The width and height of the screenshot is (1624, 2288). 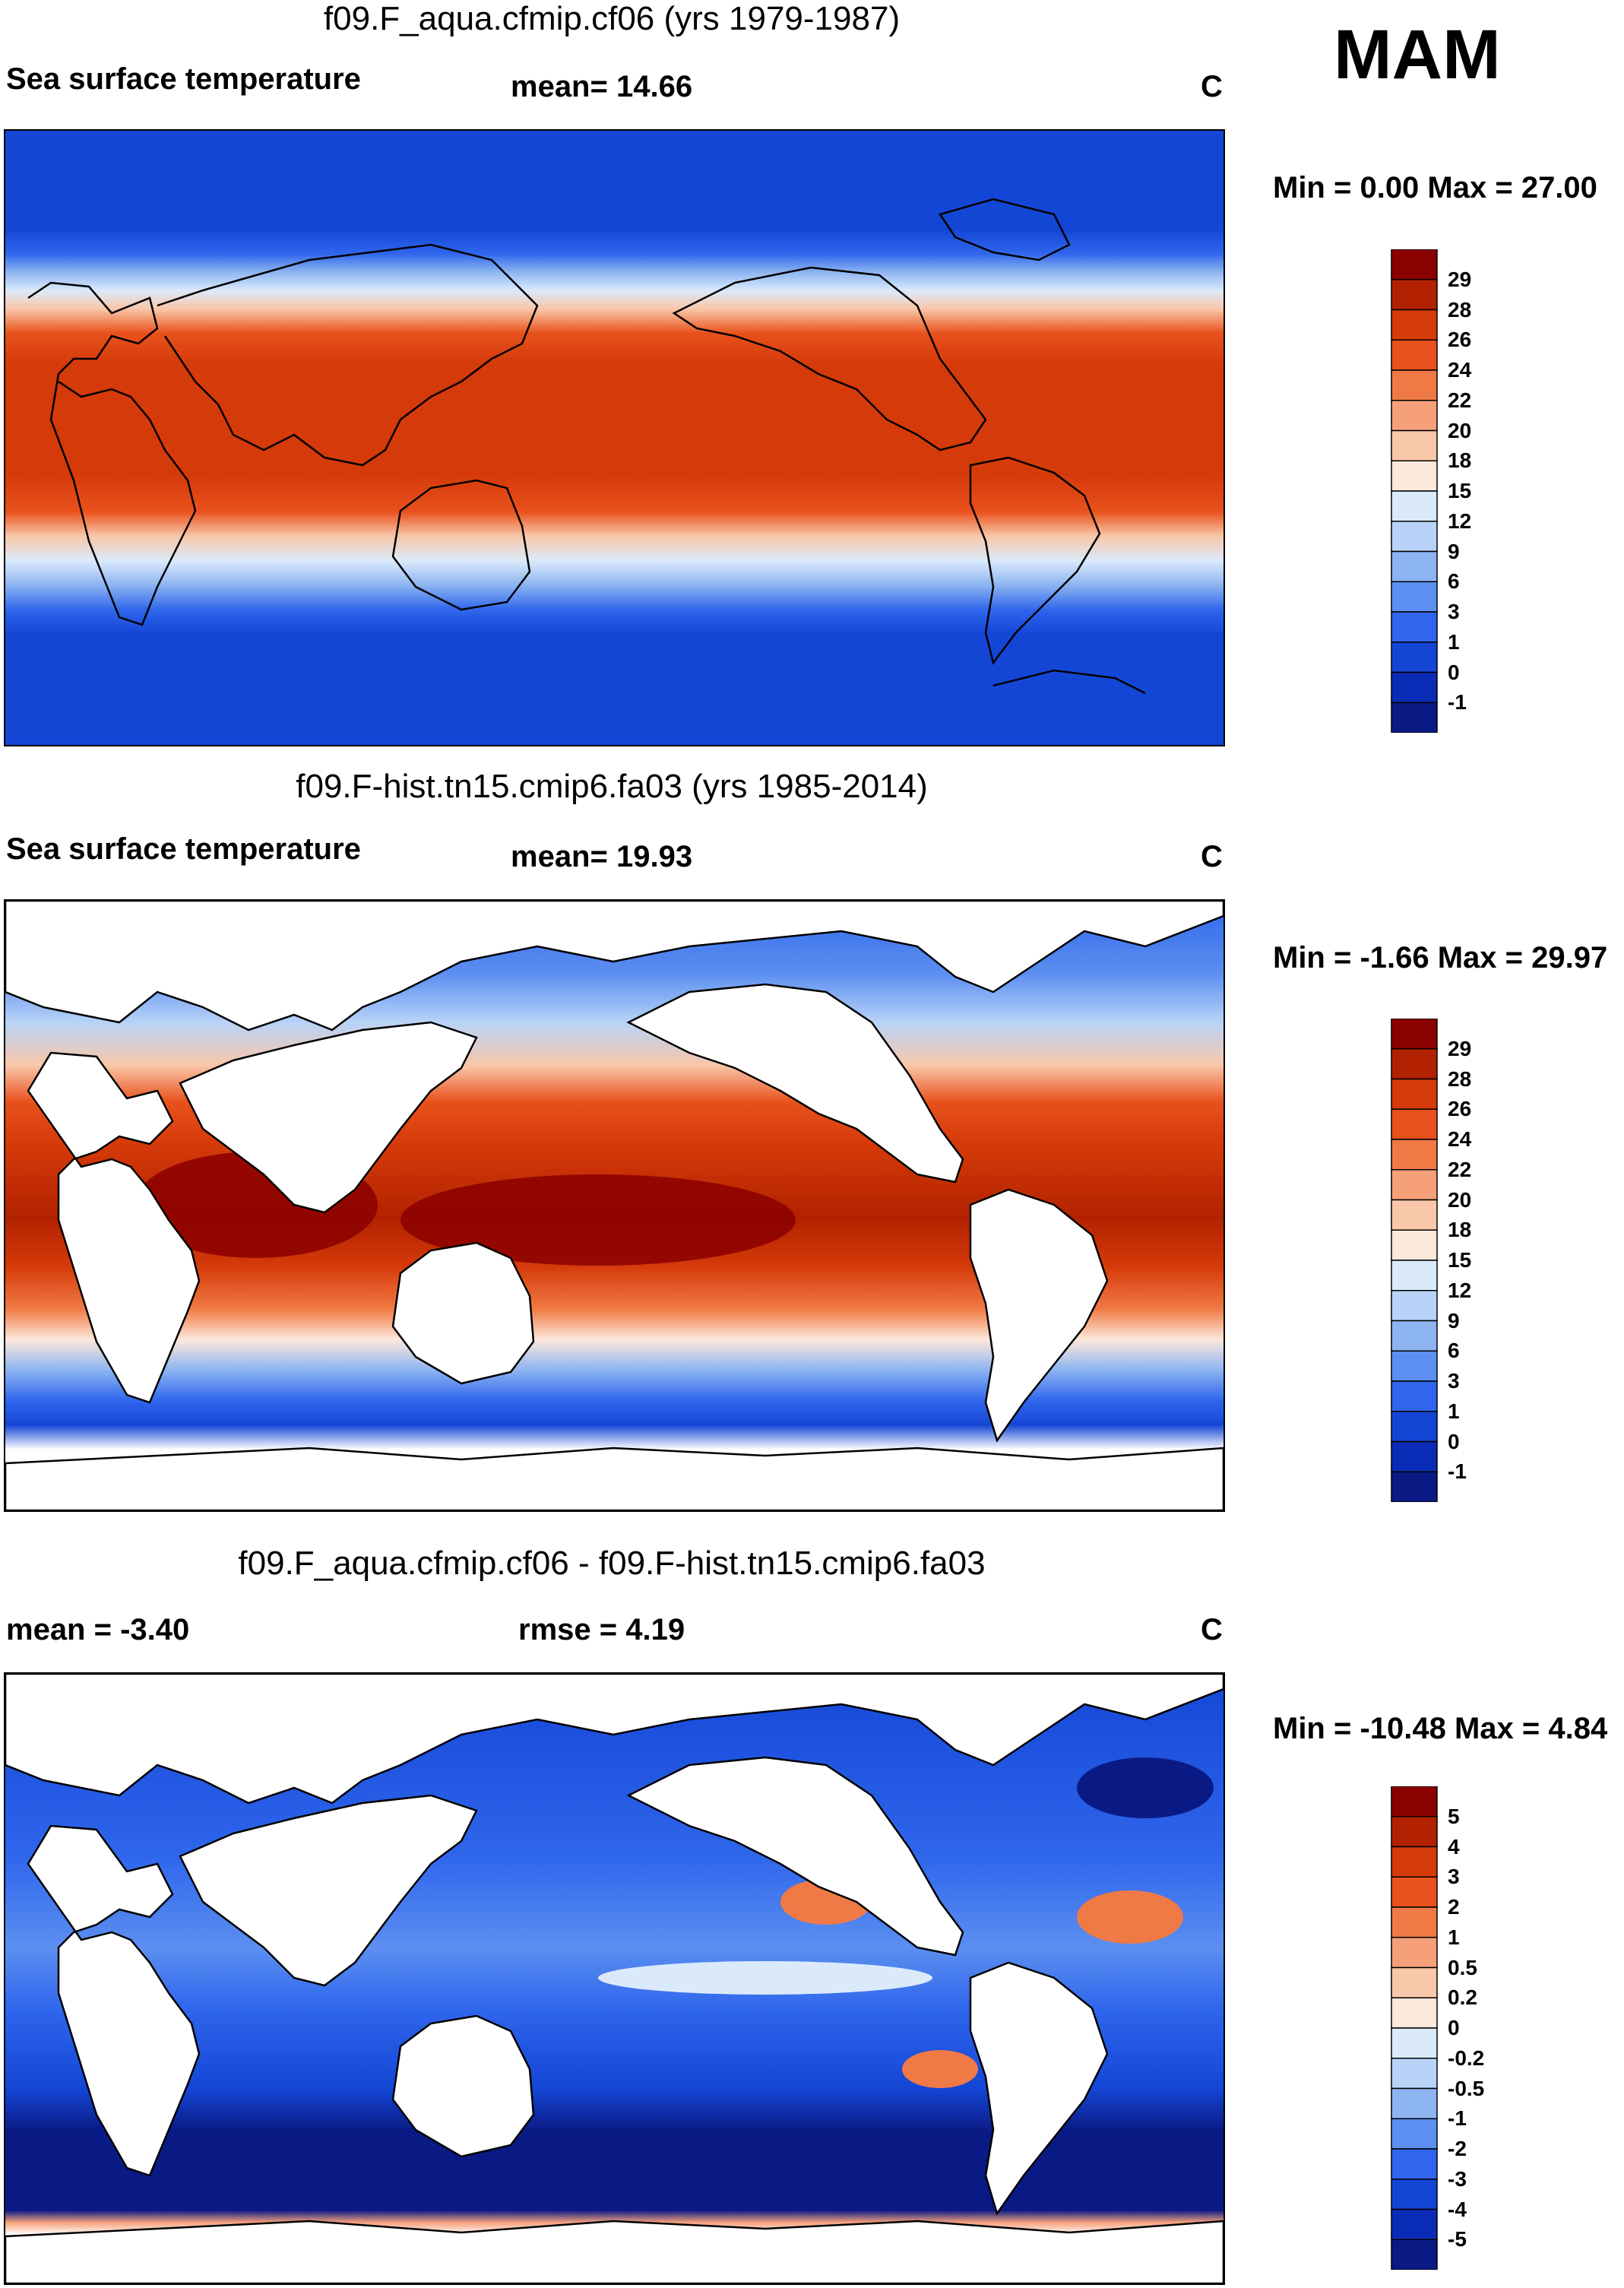 I want to click on panel-2-variable: Sea surface temperature, so click(x=183, y=849).